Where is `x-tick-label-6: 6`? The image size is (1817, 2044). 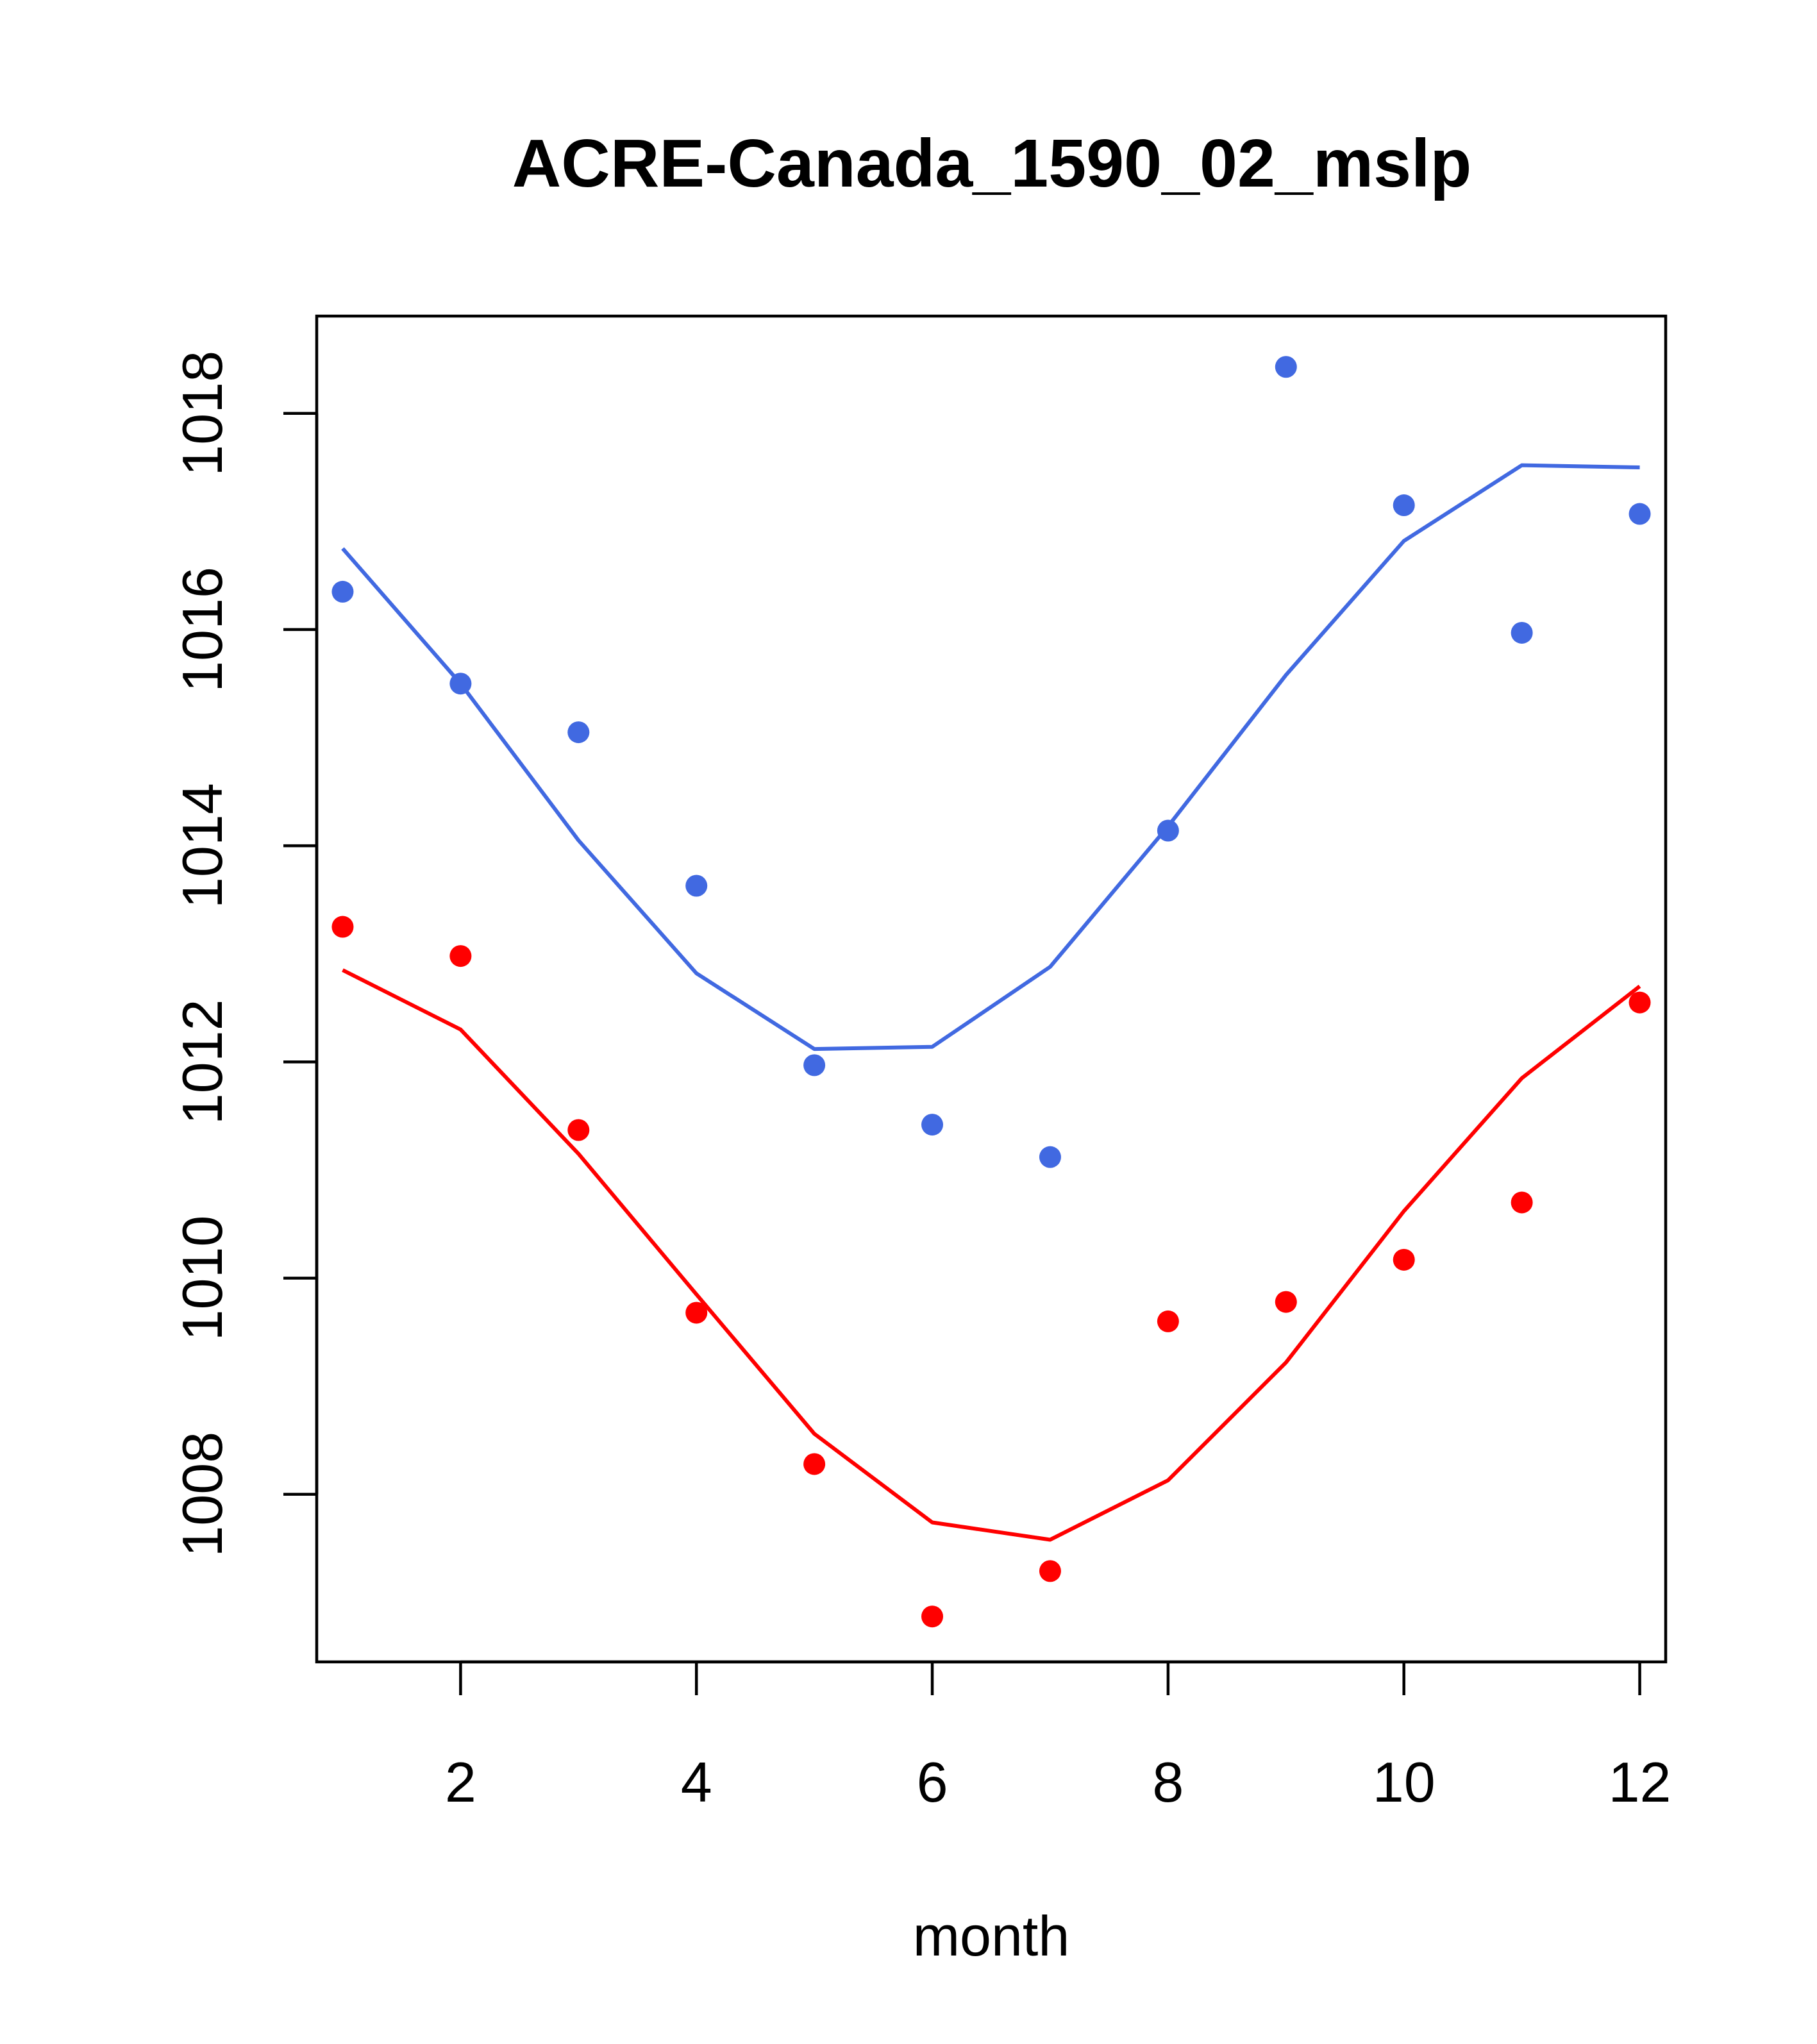
x-tick-label-6: 6 is located at coordinates (933, 1782).